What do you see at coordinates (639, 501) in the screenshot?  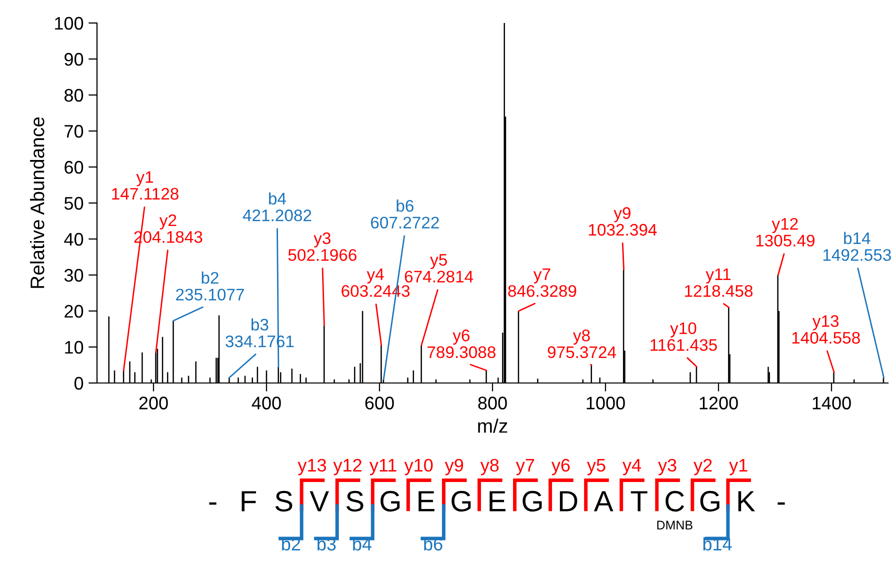 I see `category-label: T` at bounding box center [639, 501].